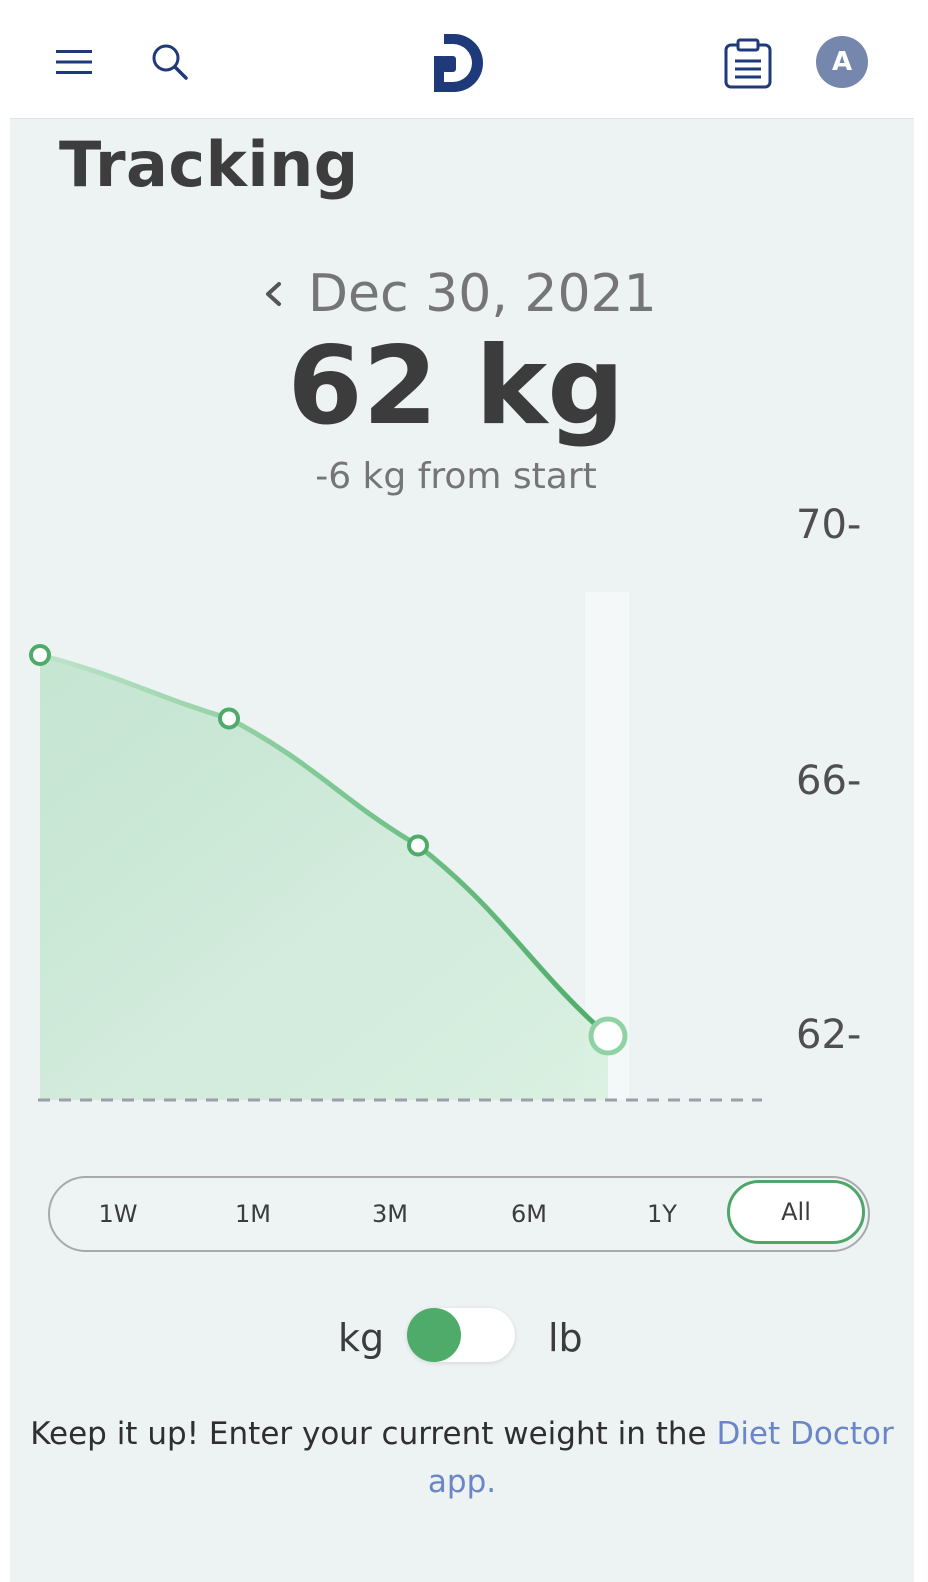 Image resolution: width=928 pixels, height=1582 pixels. I want to click on y-tick-label: 66-, so click(829, 781).